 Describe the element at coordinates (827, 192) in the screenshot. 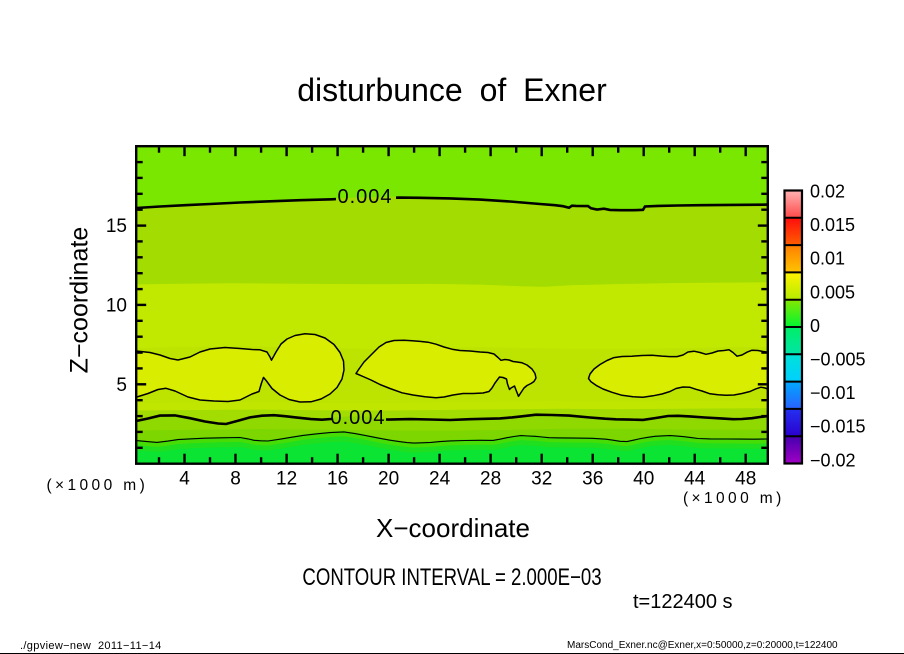

I see `svg-text: 0.02` at that location.